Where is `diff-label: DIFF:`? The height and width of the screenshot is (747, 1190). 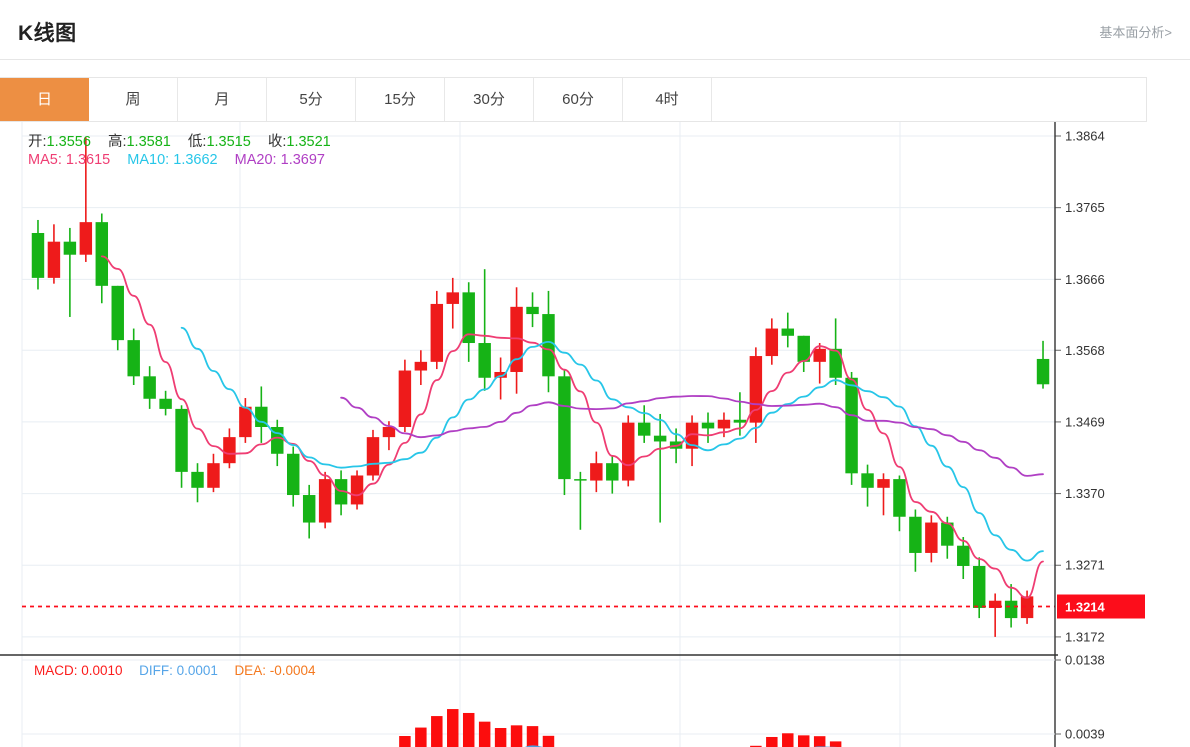
diff-label: DIFF: is located at coordinates (156, 670).